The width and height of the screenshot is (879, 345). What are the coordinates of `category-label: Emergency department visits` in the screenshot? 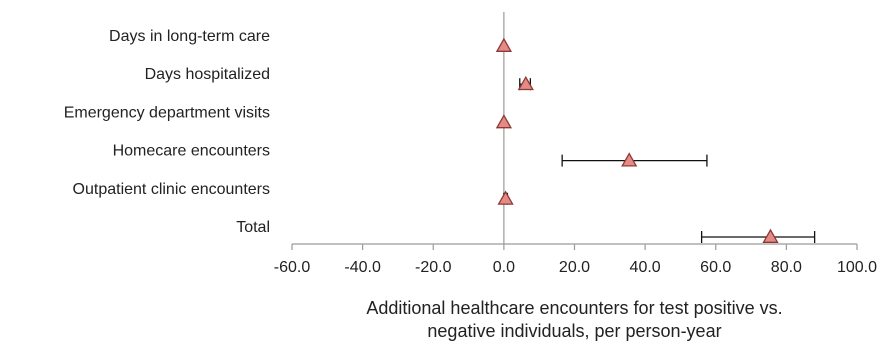 It's located at (167, 112).